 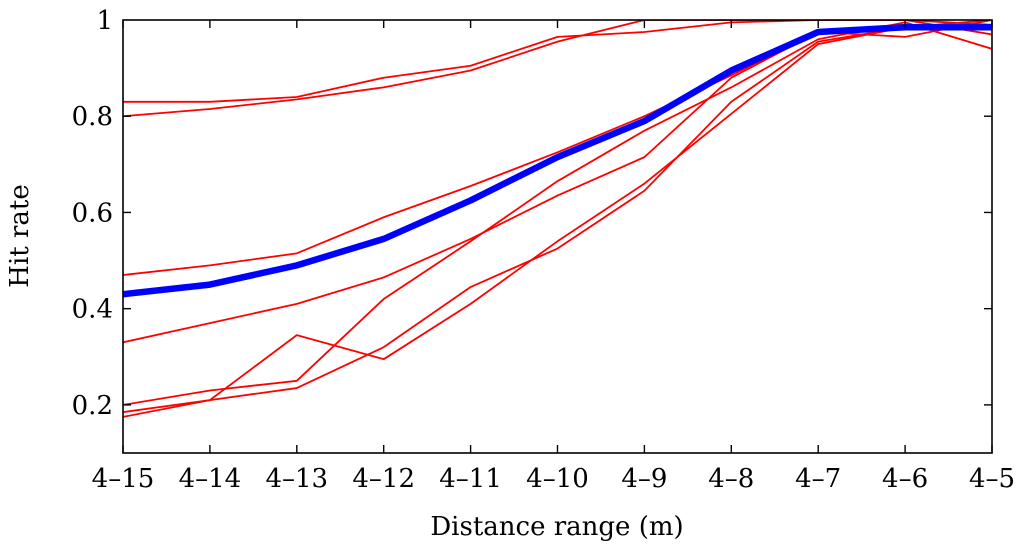 I want to click on x-tick-label: 4–5, so click(x=992, y=479).